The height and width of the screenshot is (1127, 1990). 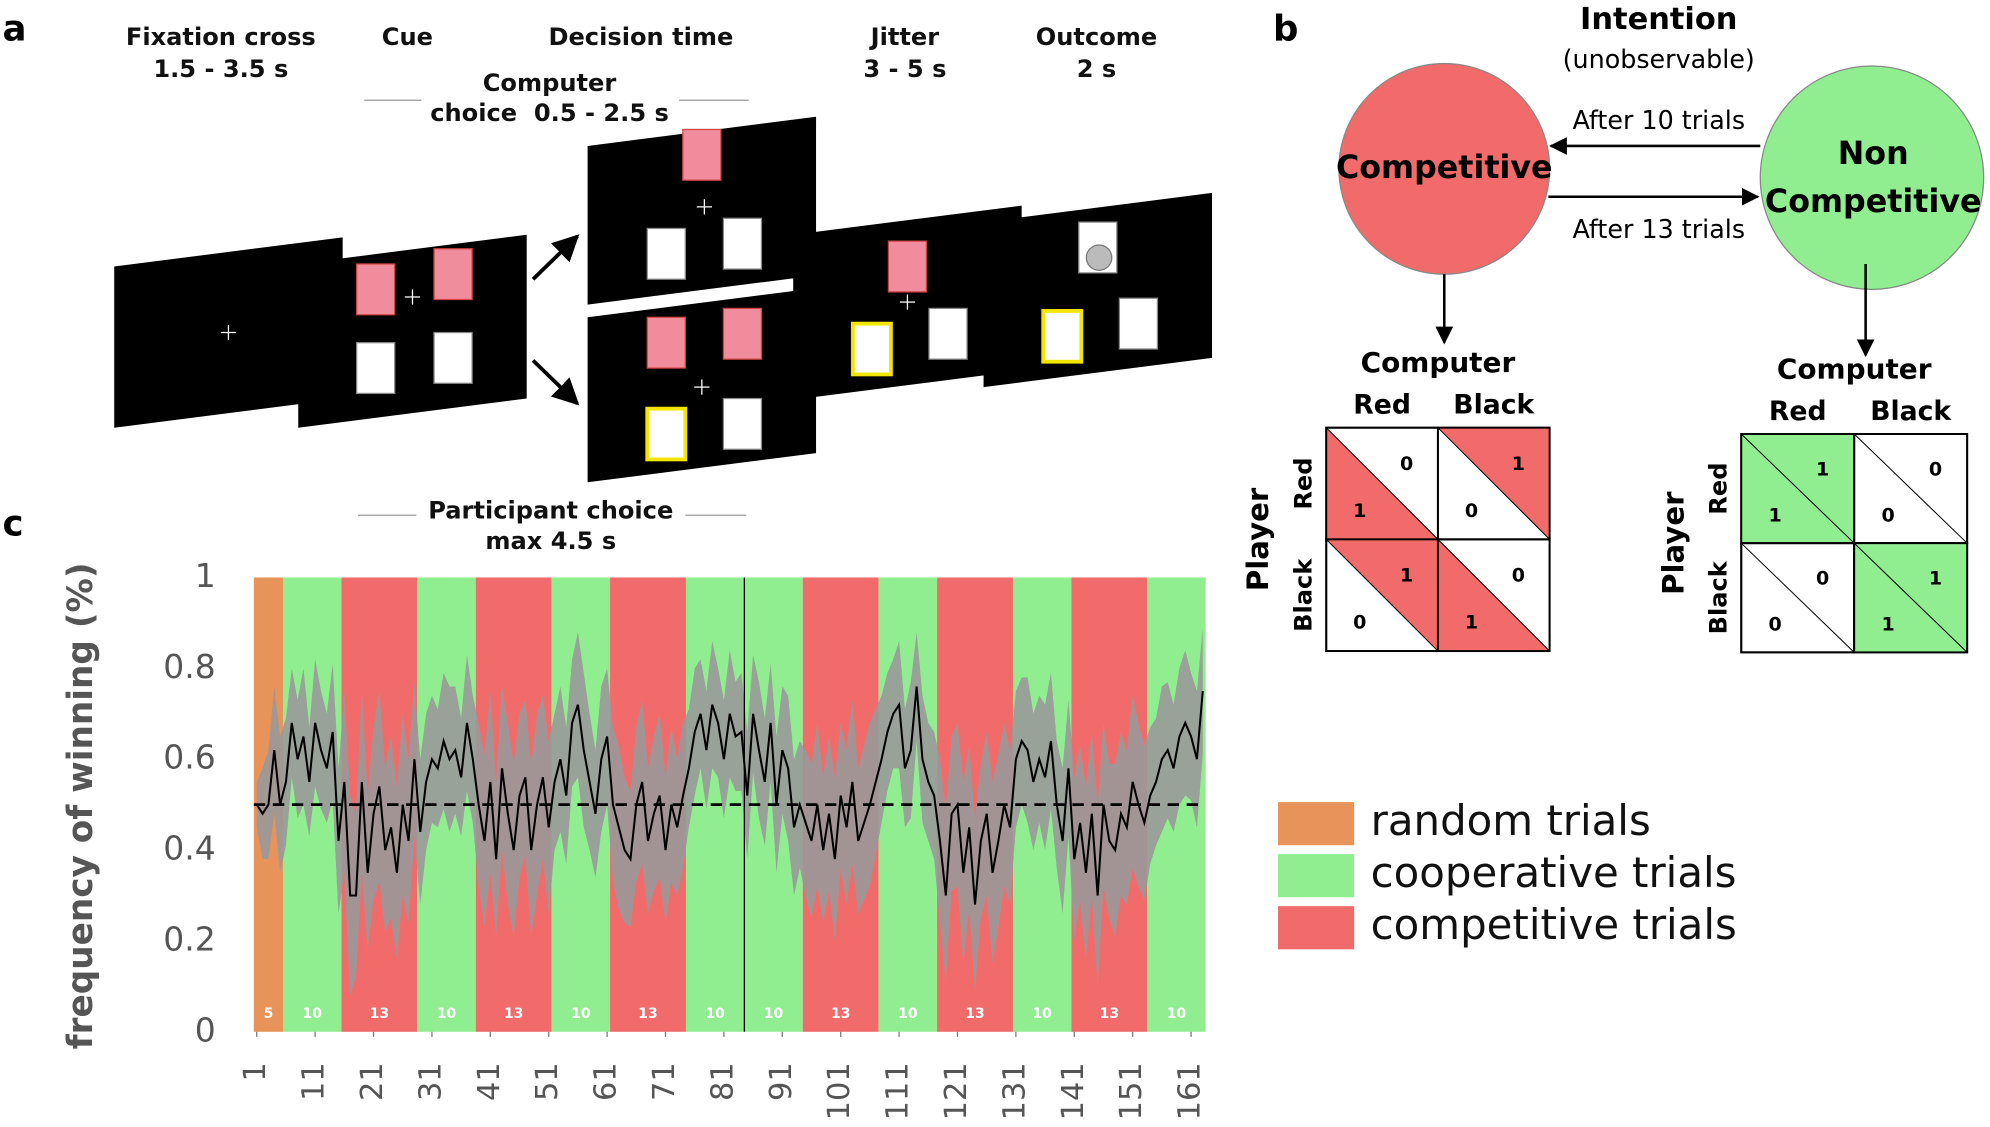 What do you see at coordinates (664, 1081) in the screenshot?
I see `x-tick-label: 71` at bounding box center [664, 1081].